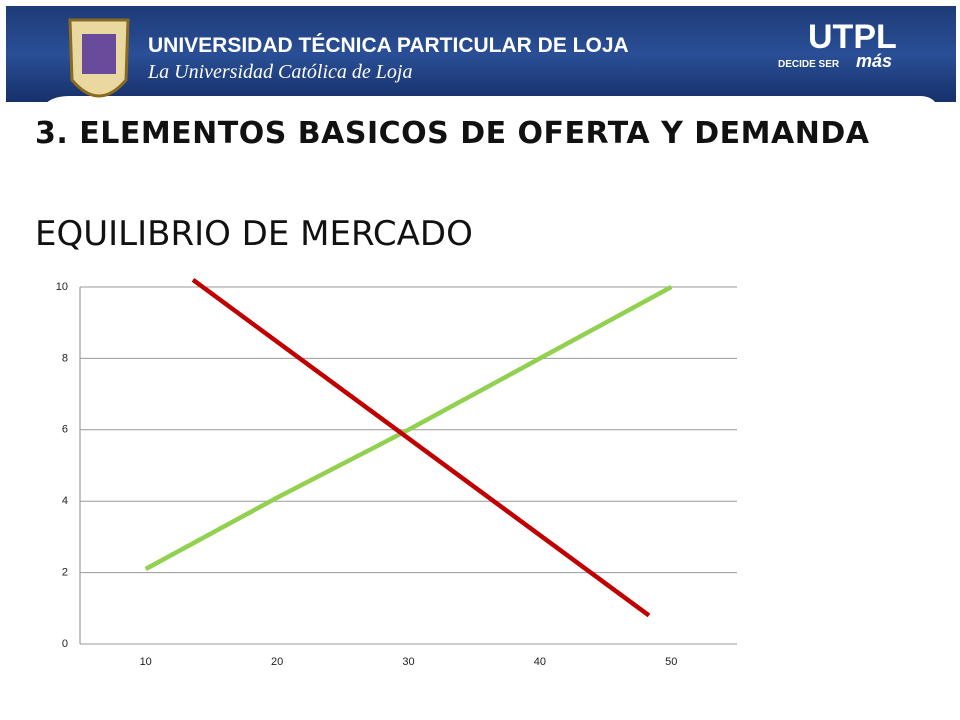 The height and width of the screenshot is (720, 960). I want to click on x-tick-label: 20, so click(277, 662).